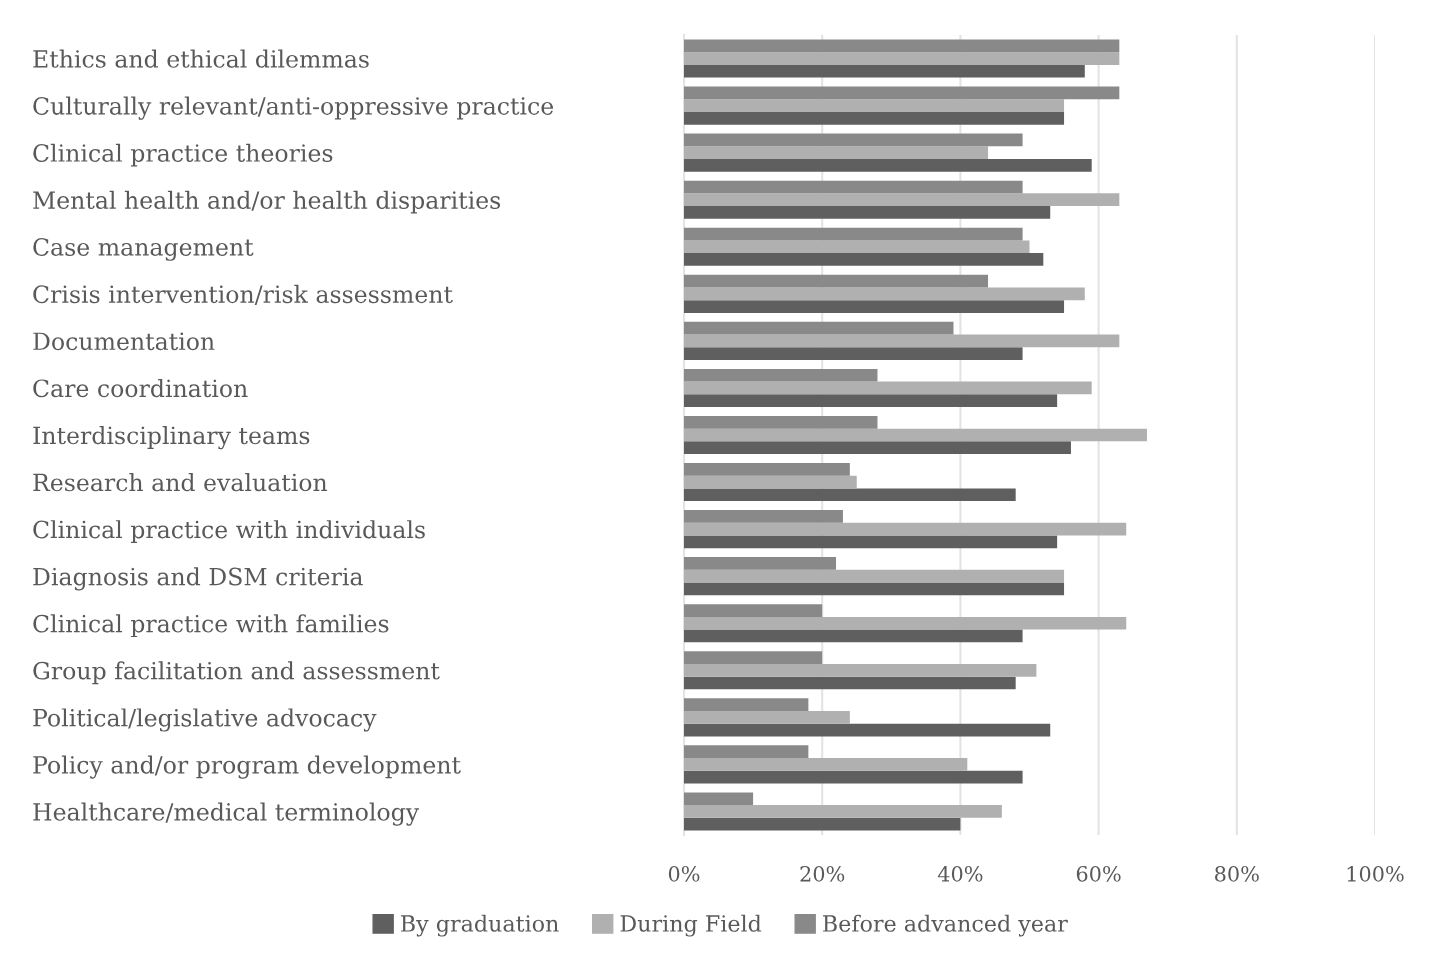 The image size is (1441, 976). Describe the element at coordinates (243, 294) in the screenshot. I see `y-tick-label: Crisis intervention/risk assessment` at that location.